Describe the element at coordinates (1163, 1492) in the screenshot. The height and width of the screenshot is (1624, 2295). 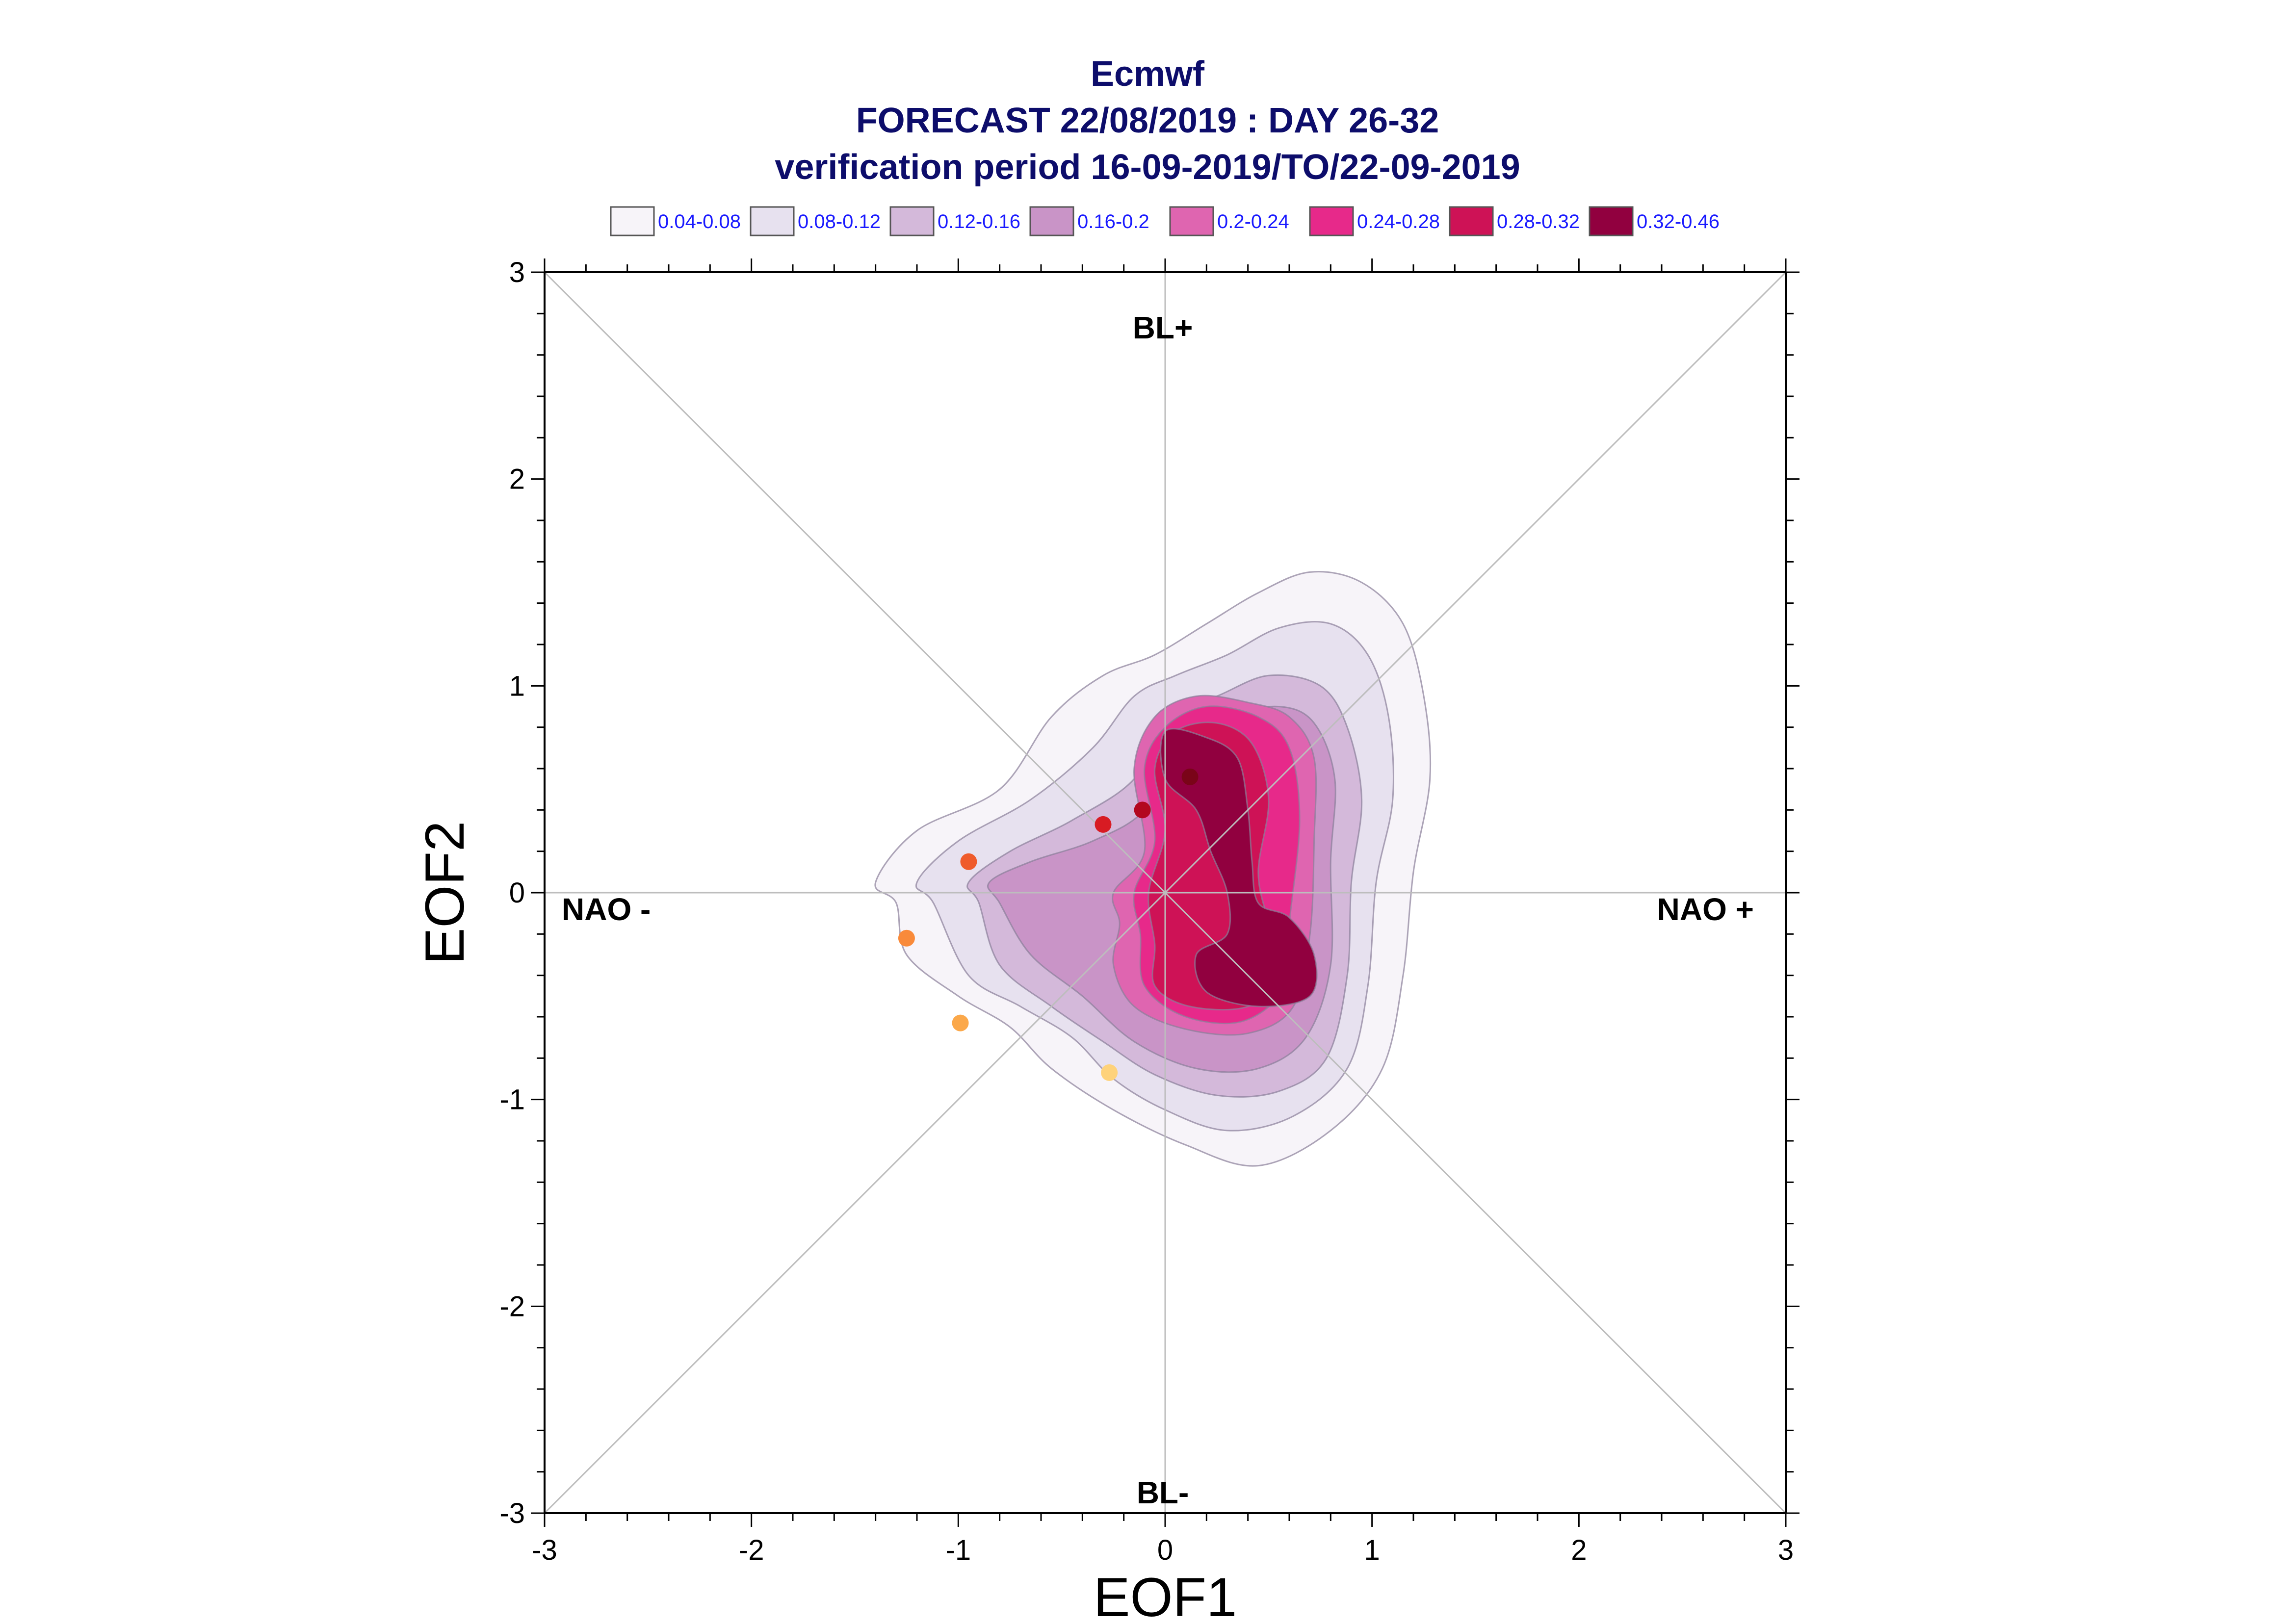
I see `regime-label-bl-minus: BL-` at that location.